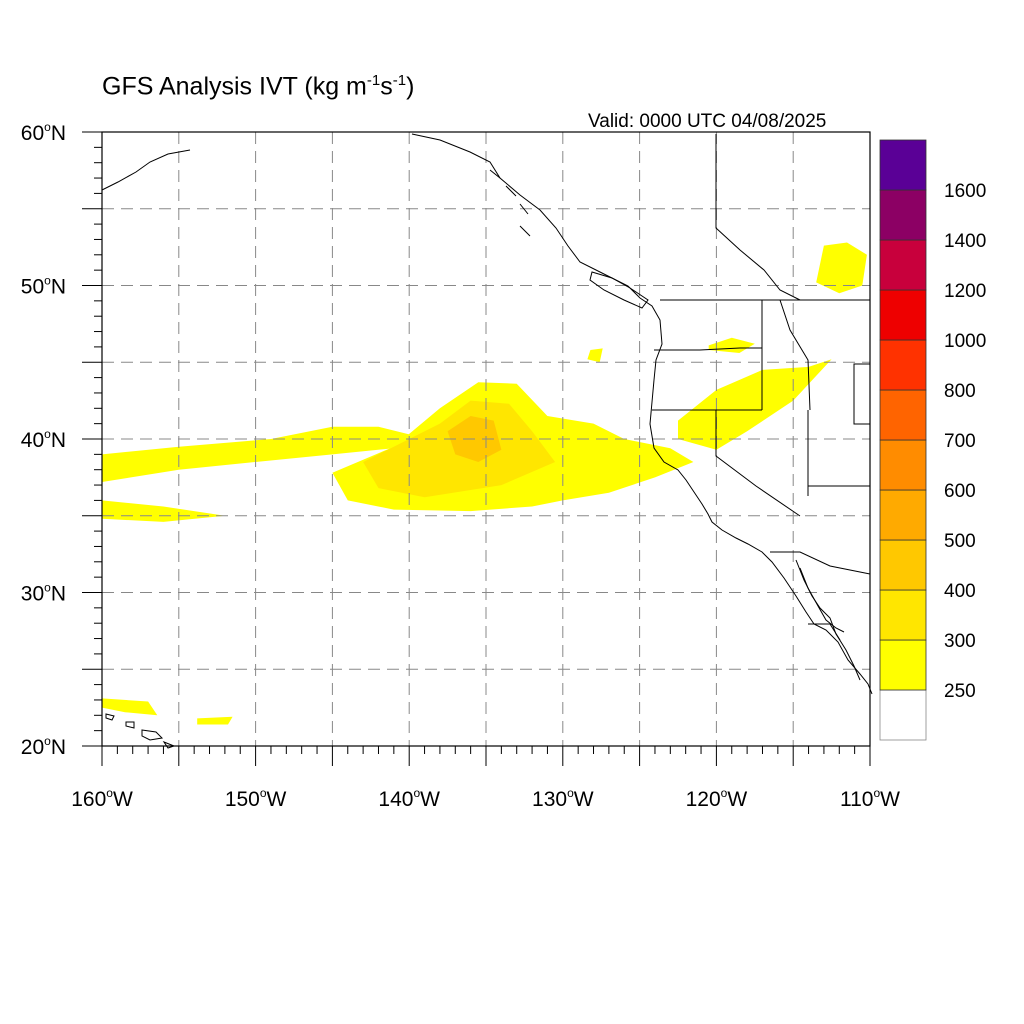 The height and width of the screenshot is (1024, 1024). Describe the element at coordinates (717, 798) in the screenshot. I see `lon-label: 120oW` at that location.